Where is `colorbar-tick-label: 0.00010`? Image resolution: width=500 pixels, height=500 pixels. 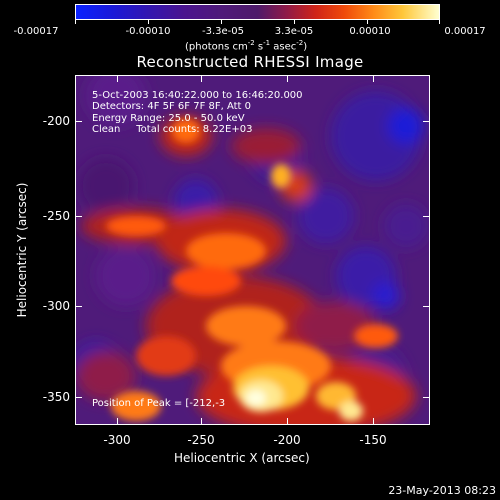 colorbar-tick-label: 0.00010 is located at coordinates (370, 31).